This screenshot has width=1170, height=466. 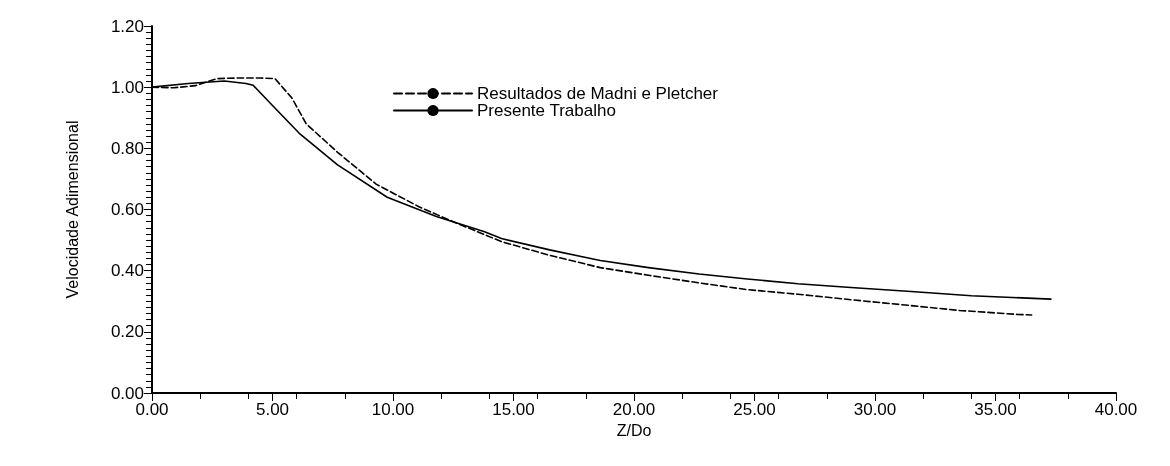 I want to click on y-tick-label: 0.80, so click(x=127, y=148).